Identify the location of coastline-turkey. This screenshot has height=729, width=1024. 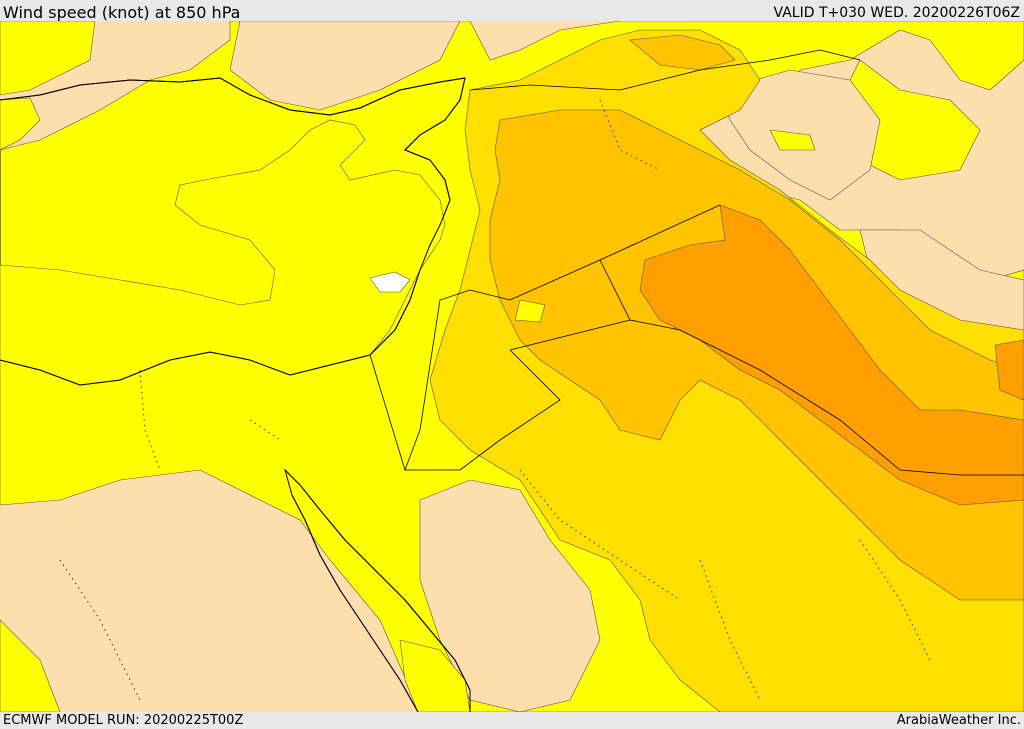
(233, 96).